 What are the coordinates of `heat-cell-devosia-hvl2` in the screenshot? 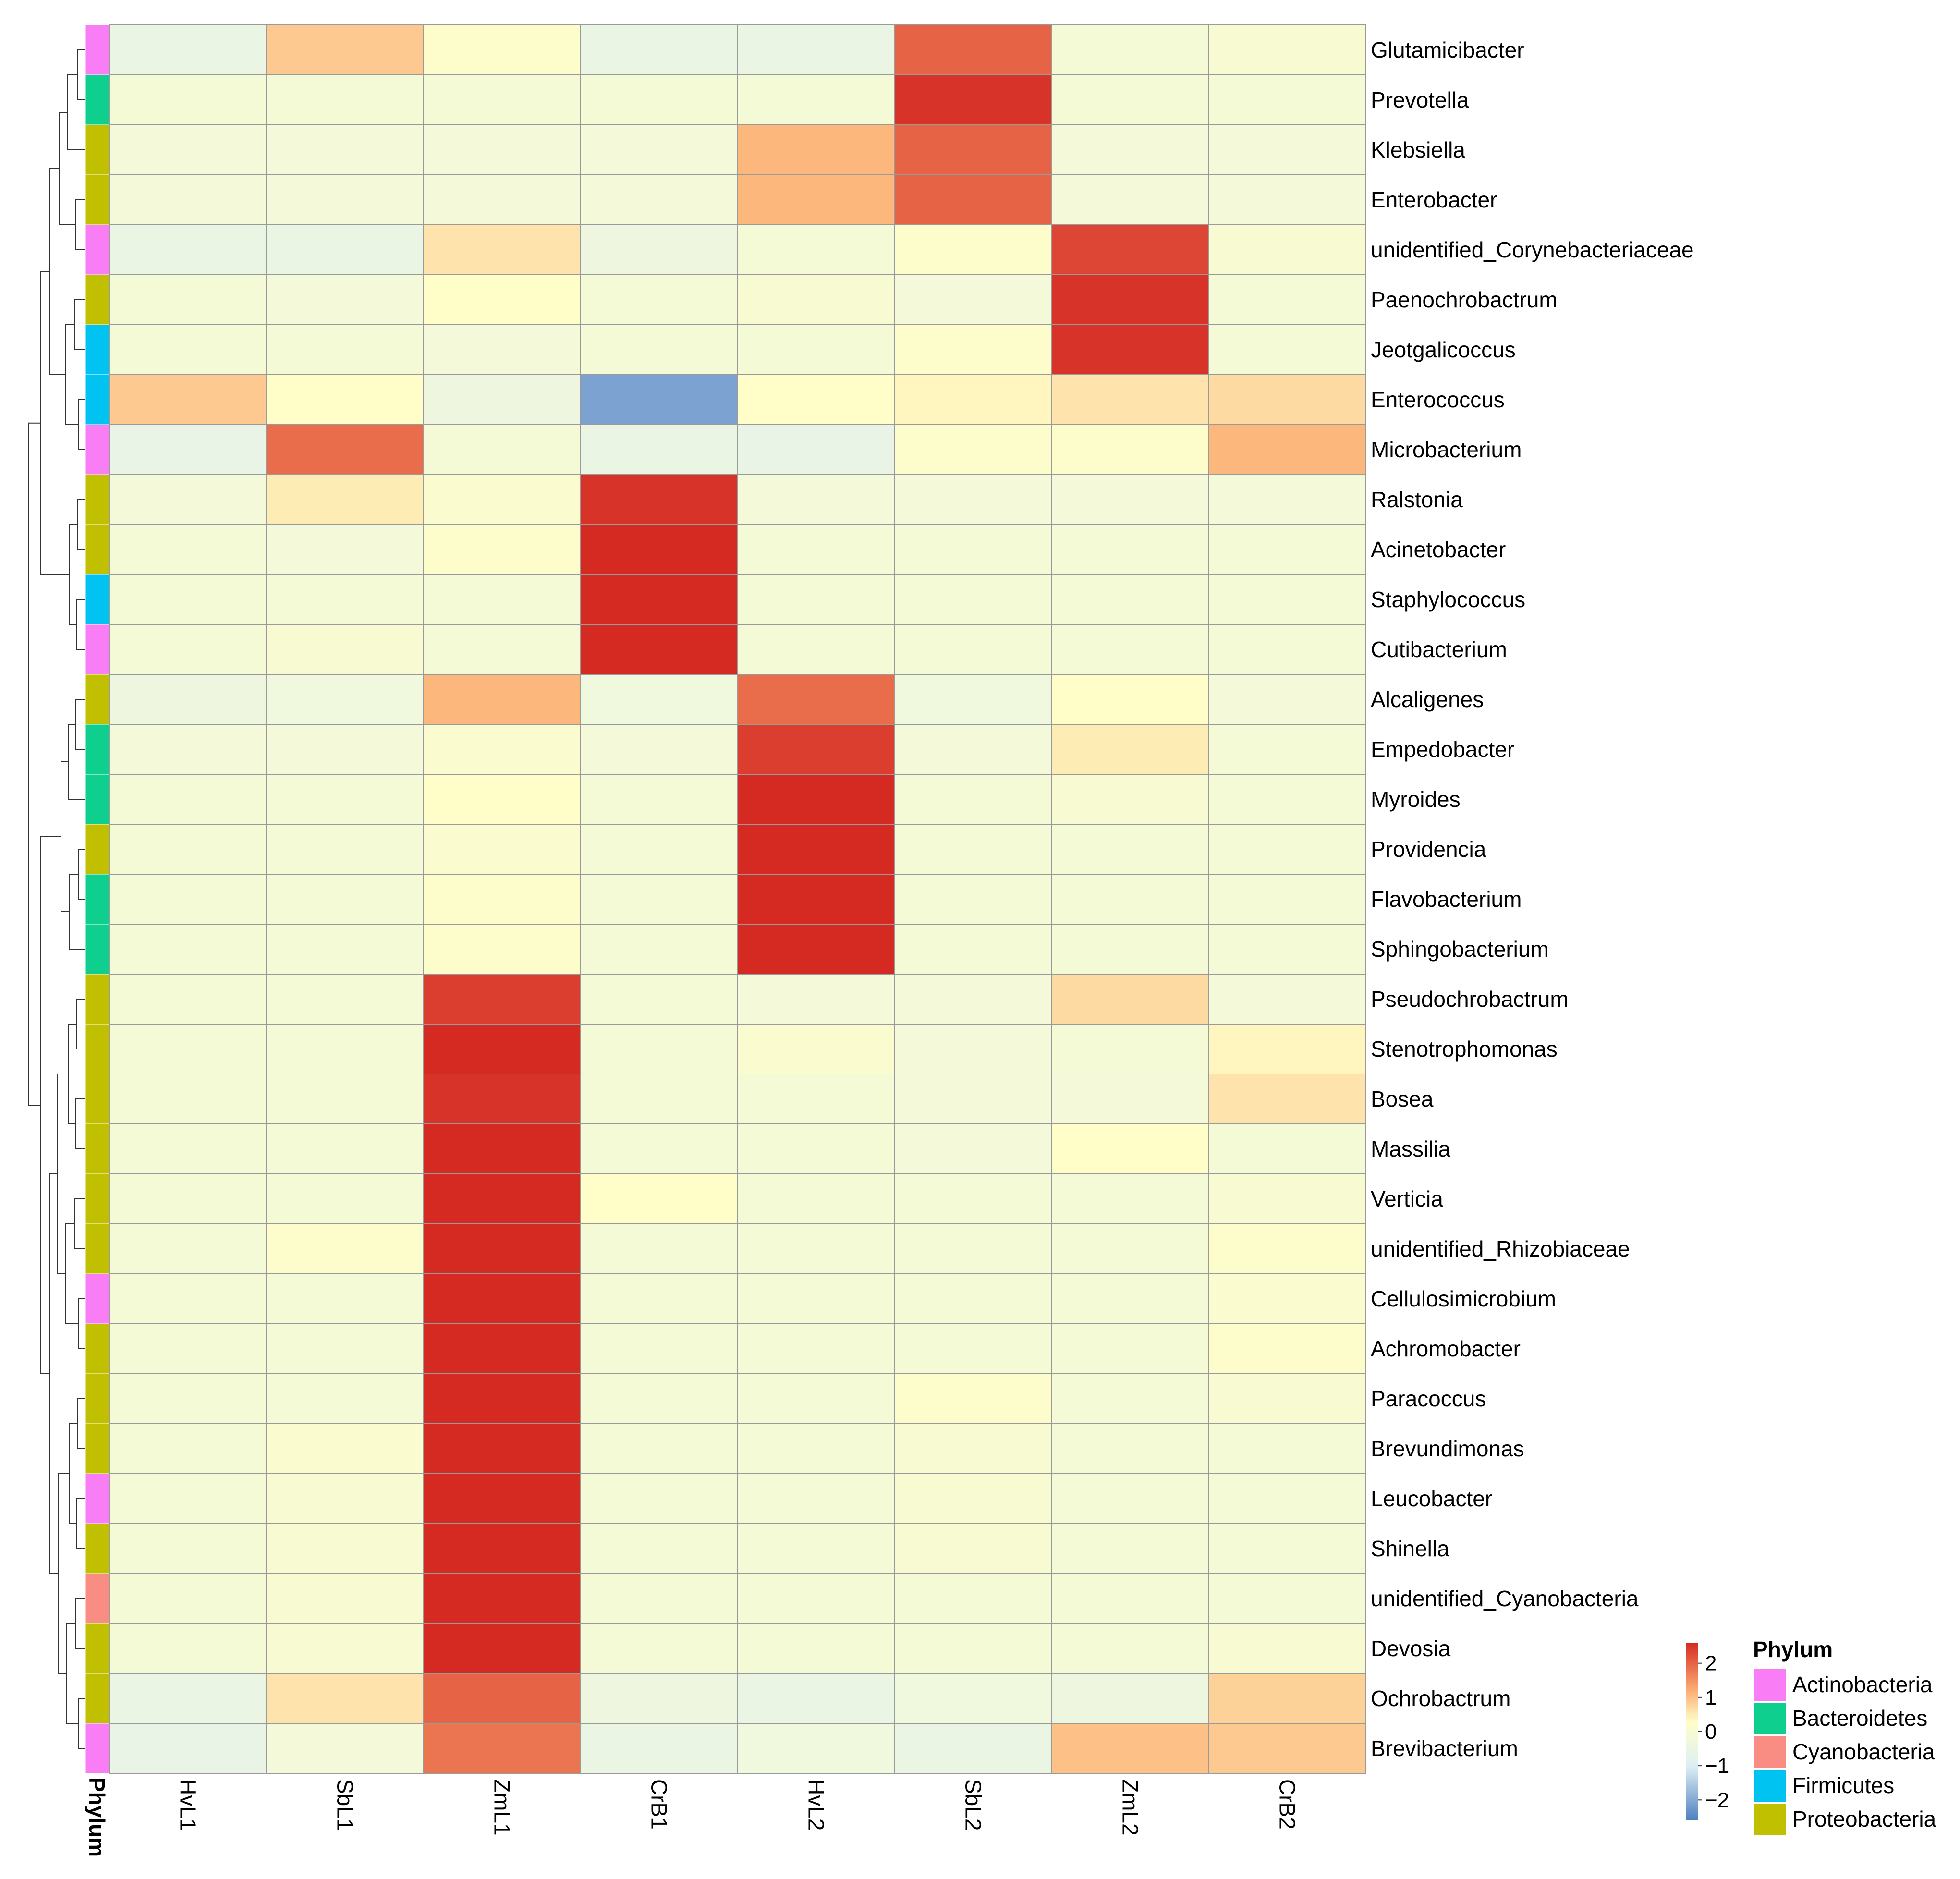 It's located at (816, 1648).